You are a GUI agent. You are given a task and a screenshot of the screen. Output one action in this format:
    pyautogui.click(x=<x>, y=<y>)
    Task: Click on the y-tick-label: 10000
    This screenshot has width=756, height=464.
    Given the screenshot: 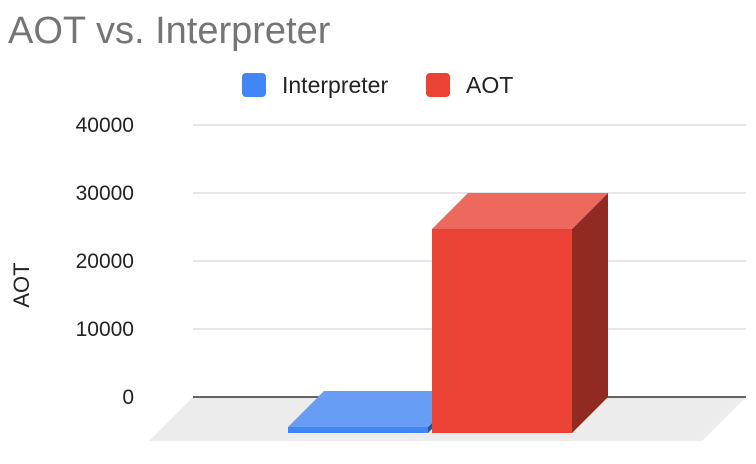 What is the action you would take?
    pyautogui.click(x=105, y=329)
    